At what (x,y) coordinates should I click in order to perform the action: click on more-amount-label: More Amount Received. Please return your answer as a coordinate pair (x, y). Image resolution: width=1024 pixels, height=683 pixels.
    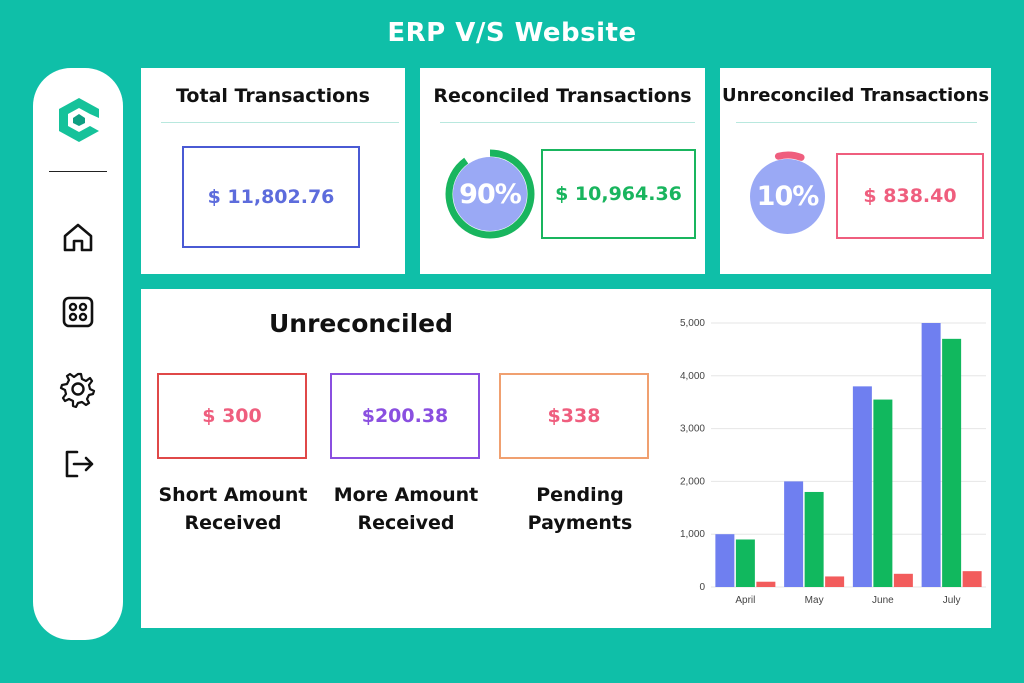
    Looking at the image, I should click on (406, 509).